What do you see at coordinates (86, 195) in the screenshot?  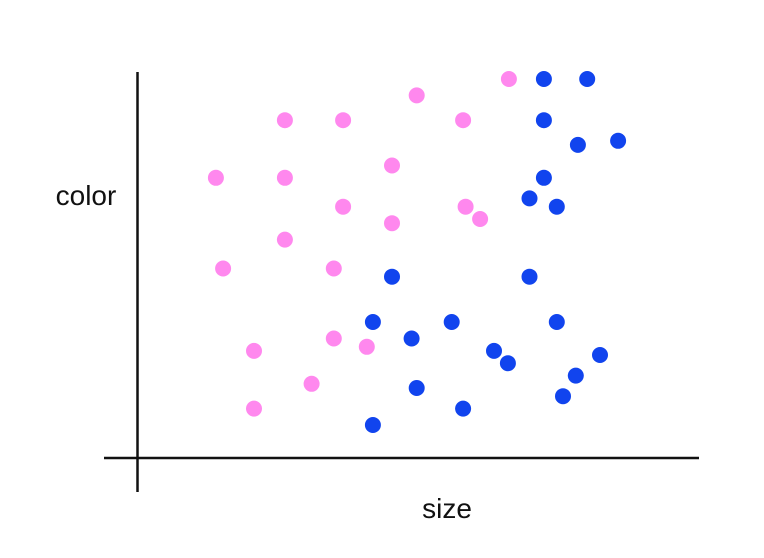 I see `y-axis-label: color` at bounding box center [86, 195].